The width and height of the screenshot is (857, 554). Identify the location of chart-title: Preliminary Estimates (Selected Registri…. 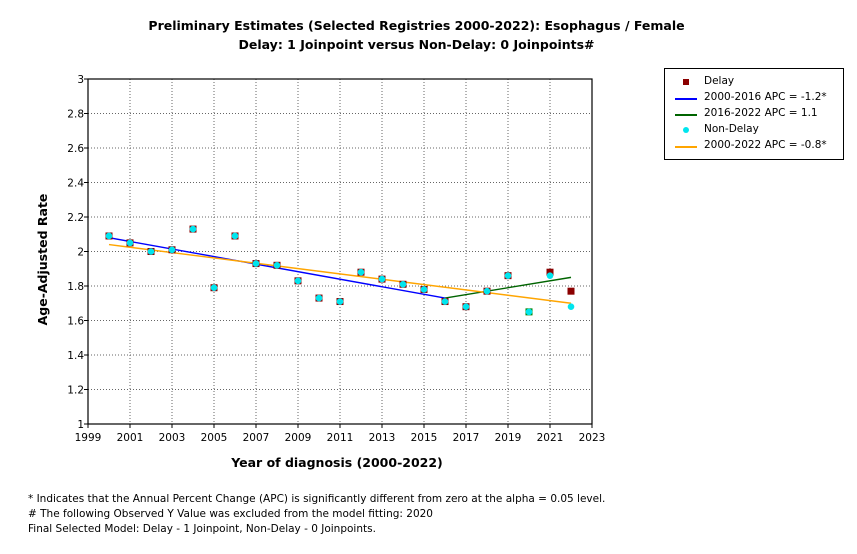
(416, 25).